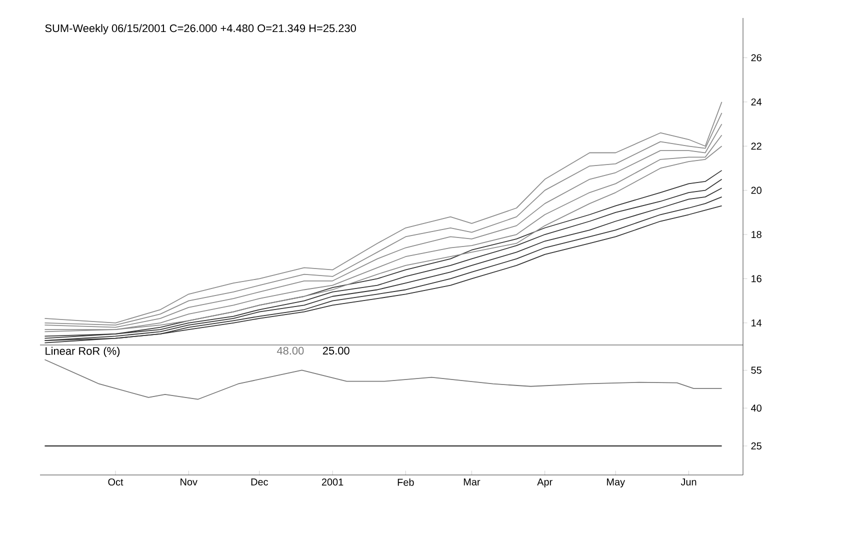 The width and height of the screenshot is (841, 554). What do you see at coordinates (336, 350) in the screenshot?
I see `annotation: 25.00` at bounding box center [336, 350].